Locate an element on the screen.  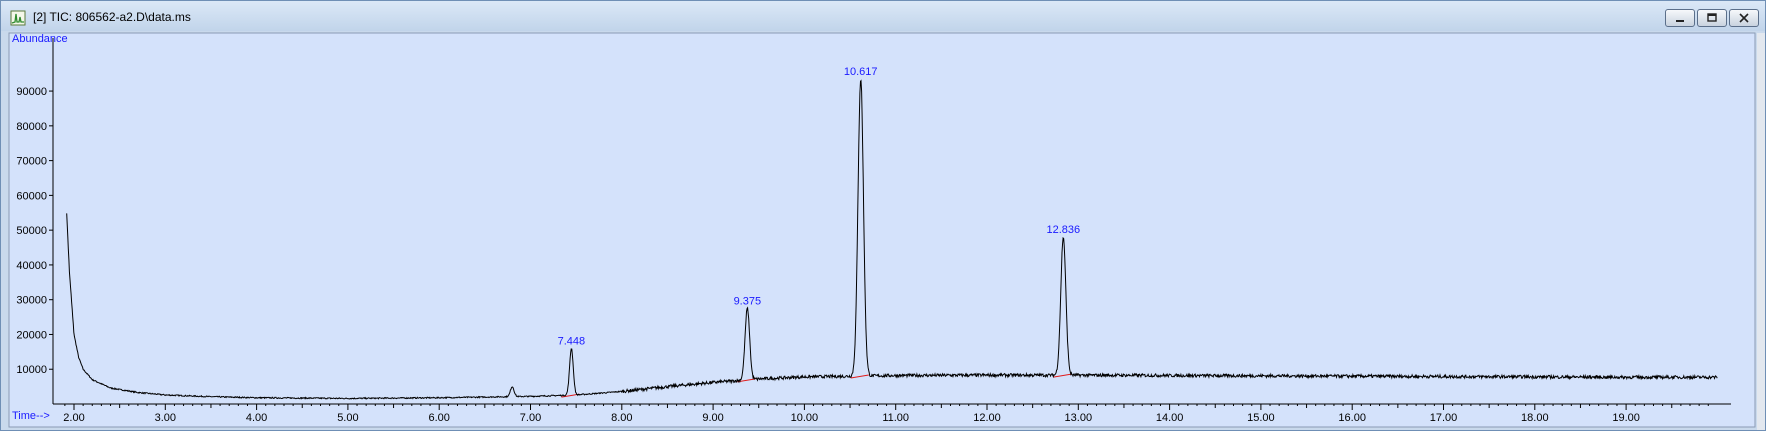
x-tick-label: 11.00 is located at coordinates (895, 418).